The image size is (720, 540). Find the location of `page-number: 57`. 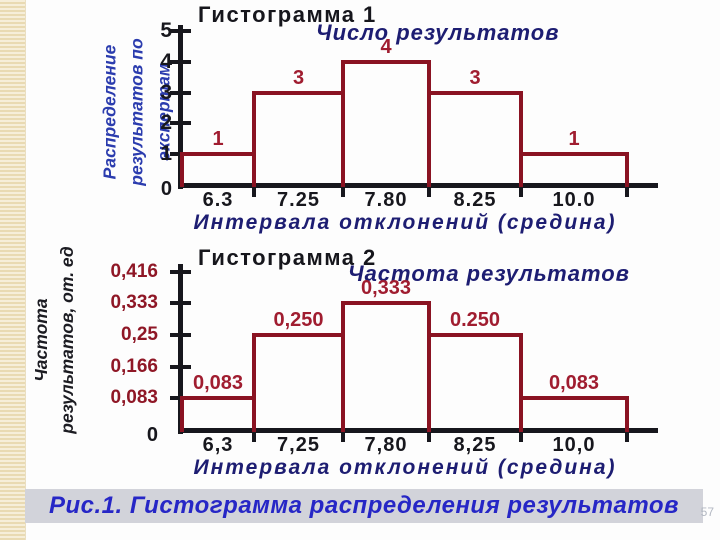

page-number: 57 is located at coordinates (707, 512).